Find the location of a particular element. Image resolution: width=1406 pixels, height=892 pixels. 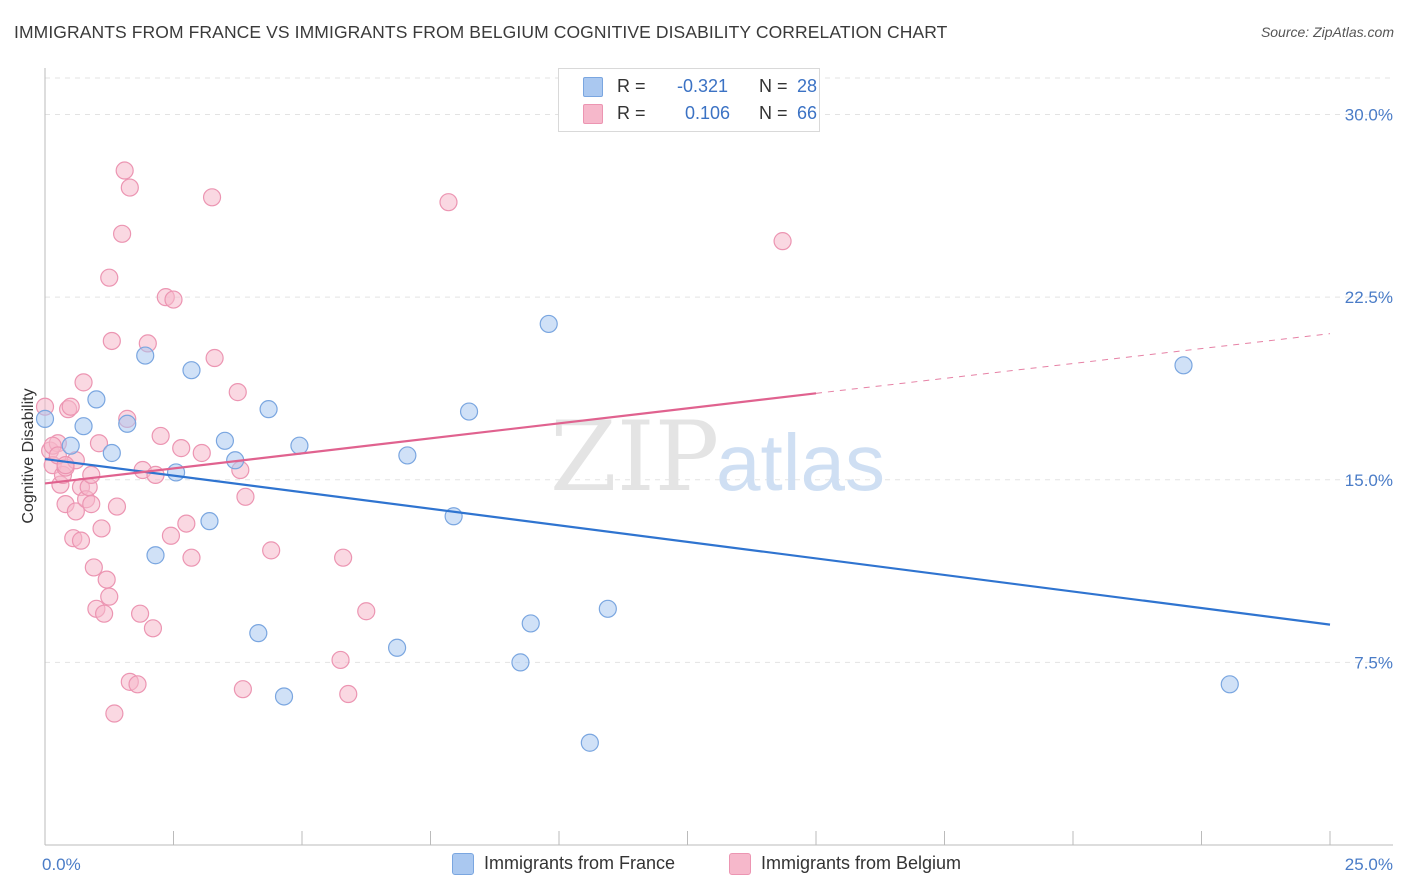

correlation-legend: R = -0.321 N = 28 R = 0.106 N = 66 is located at coordinates (689, 100).